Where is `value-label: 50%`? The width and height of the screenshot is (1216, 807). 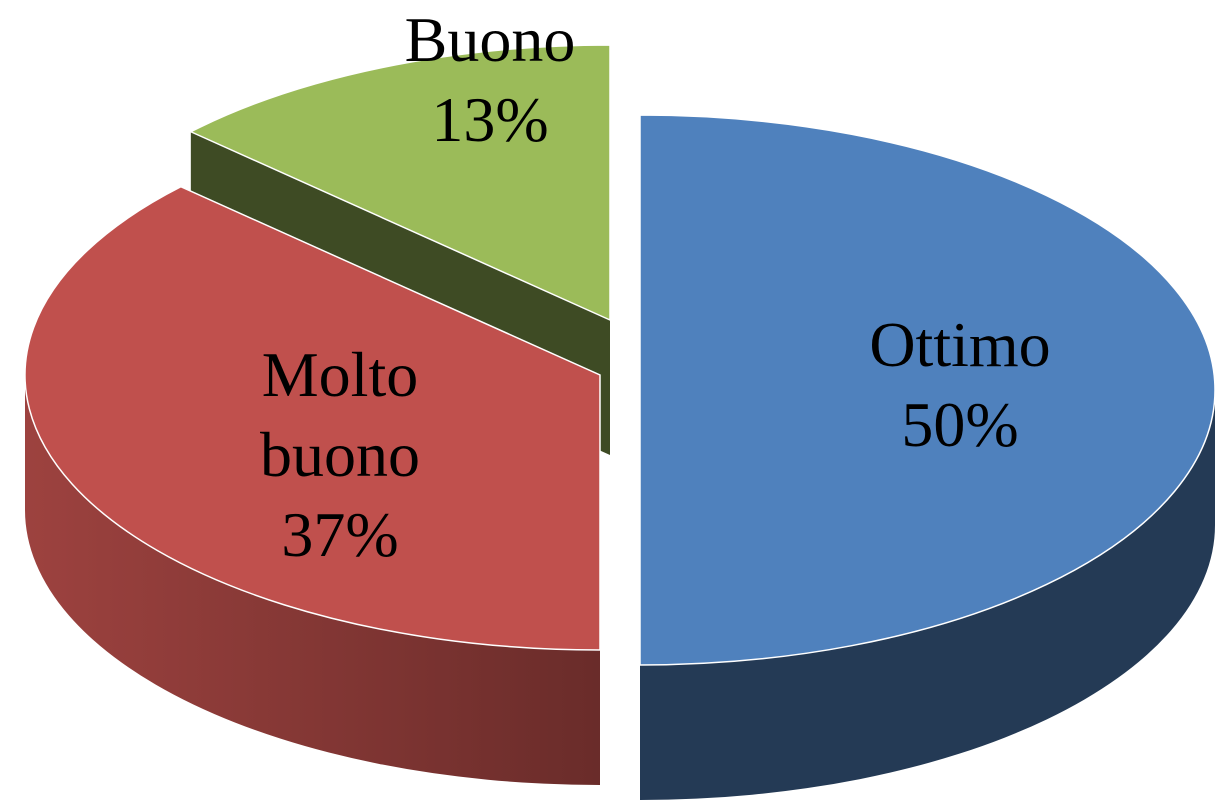
value-label: 50% is located at coordinates (960, 424).